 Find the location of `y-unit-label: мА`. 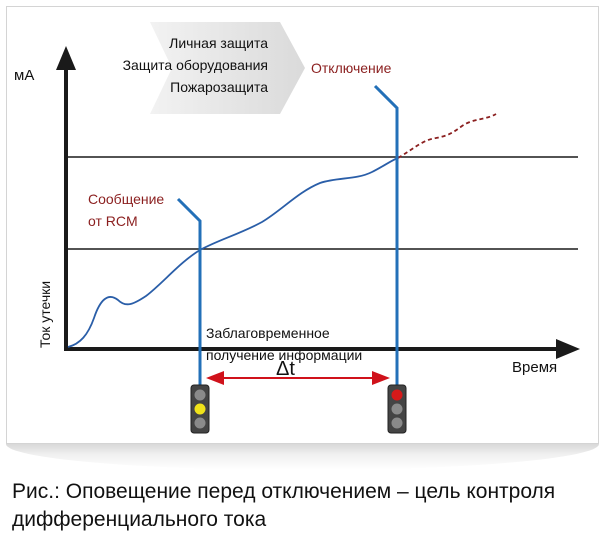

y-unit-label: мА is located at coordinates (24, 75).